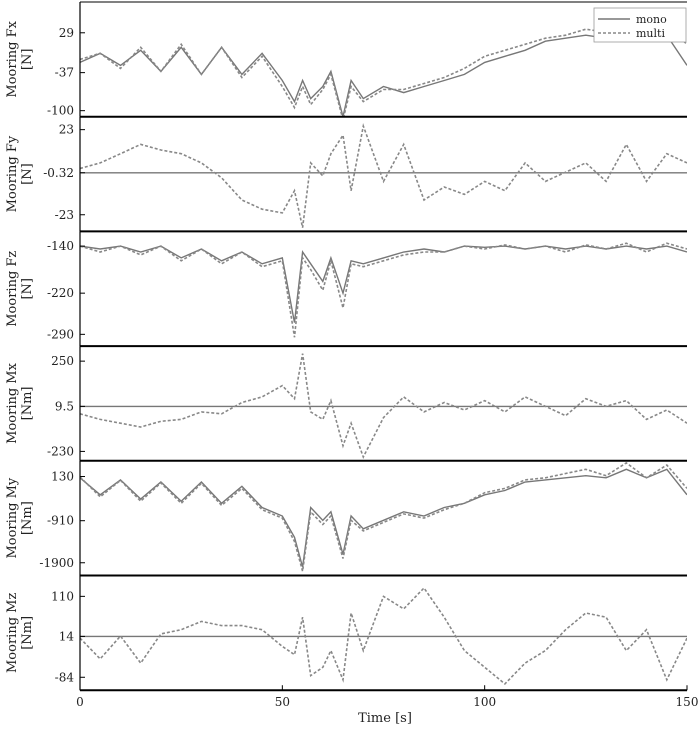  What do you see at coordinates (385, 718) in the screenshot?
I see `x-axis-label: Time [s]` at bounding box center [385, 718].